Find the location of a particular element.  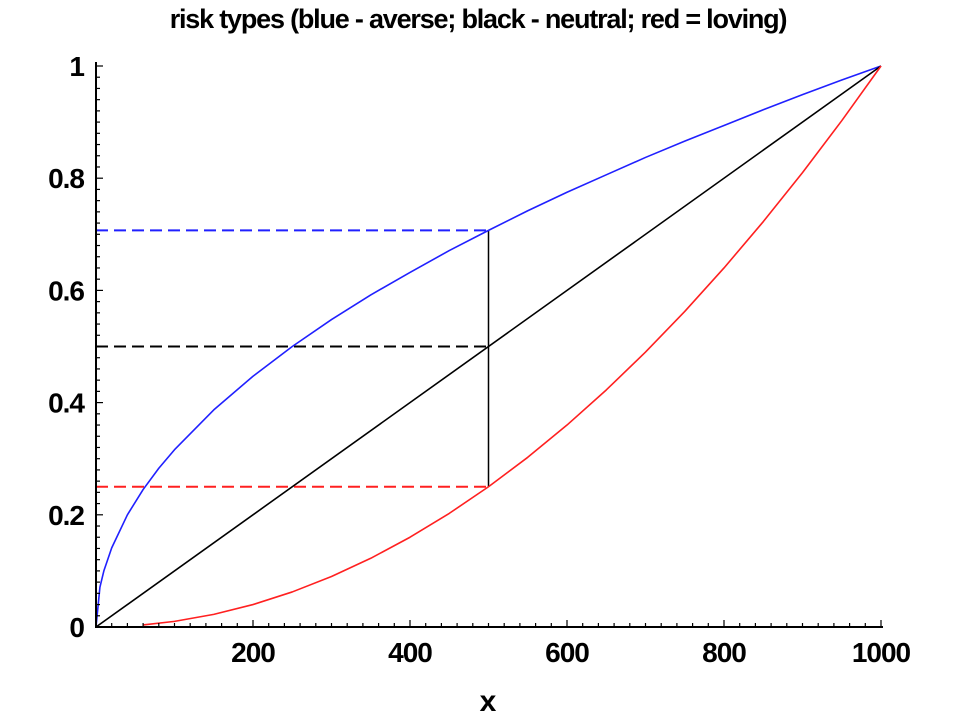

y-tick-label: 0.4 is located at coordinates (66, 403).